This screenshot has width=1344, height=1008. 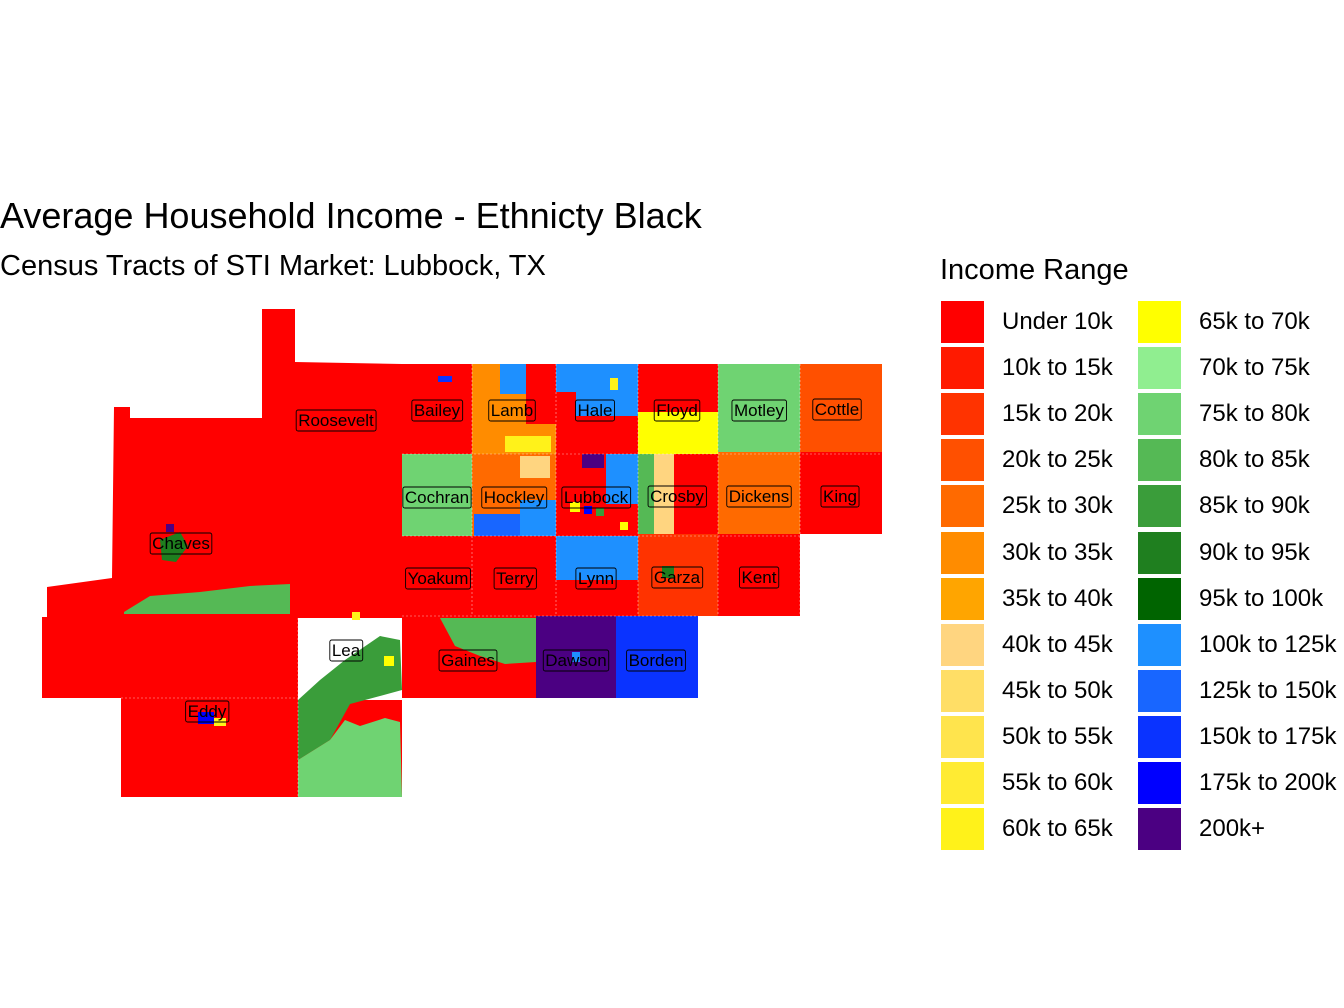 What do you see at coordinates (677, 410) in the screenshot?
I see `county-label-floyd: Floyd` at bounding box center [677, 410].